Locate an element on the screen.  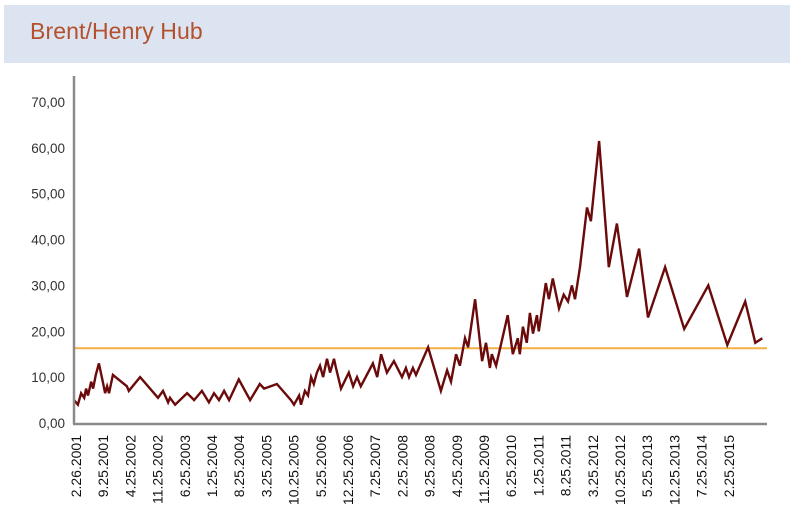
x-tick-label: 4.25.2009 is located at coordinates (457, 466).